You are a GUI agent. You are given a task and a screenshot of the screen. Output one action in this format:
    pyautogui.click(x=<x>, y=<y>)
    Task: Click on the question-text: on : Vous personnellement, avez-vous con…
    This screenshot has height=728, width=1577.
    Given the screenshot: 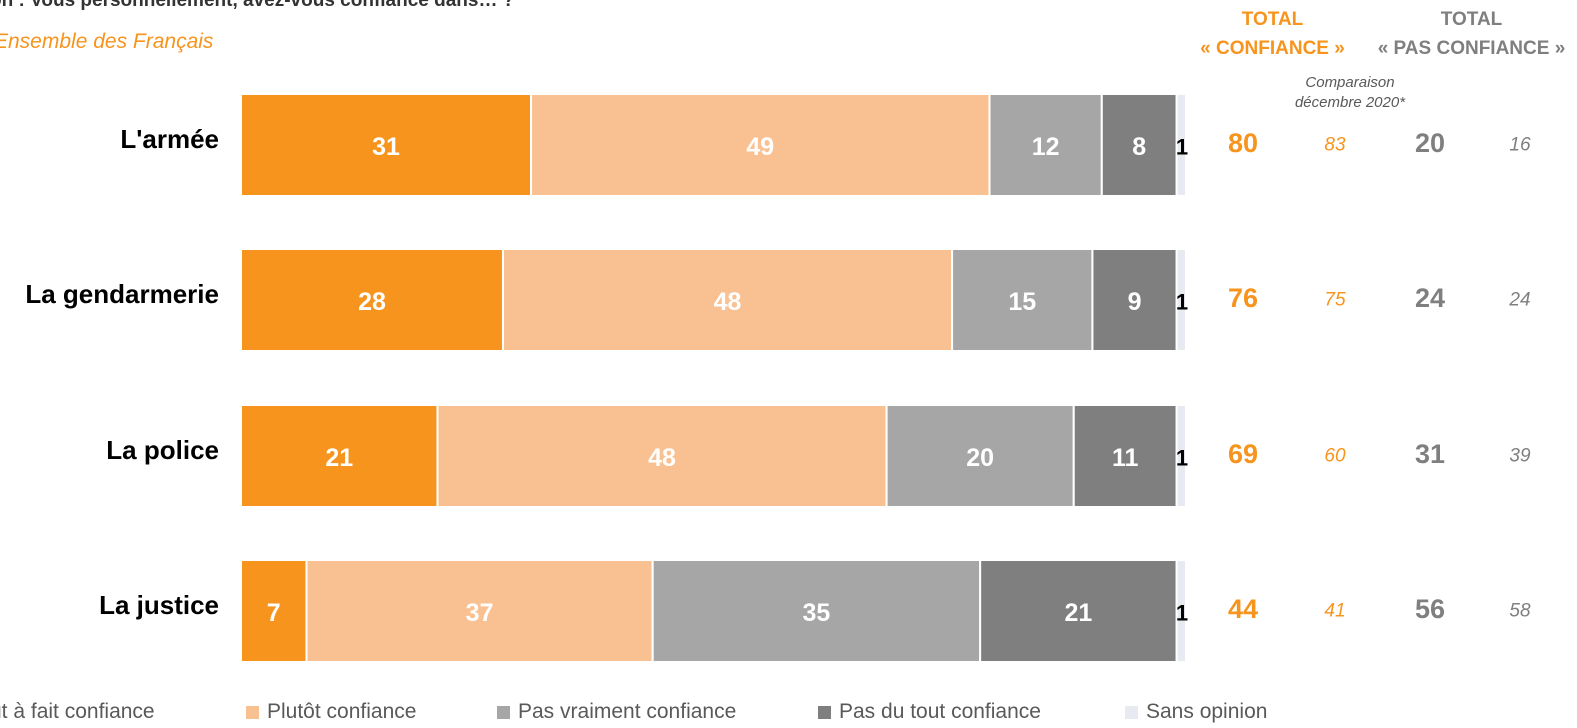 What is the action you would take?
    pyautogui.click(x=257, y=5)
    